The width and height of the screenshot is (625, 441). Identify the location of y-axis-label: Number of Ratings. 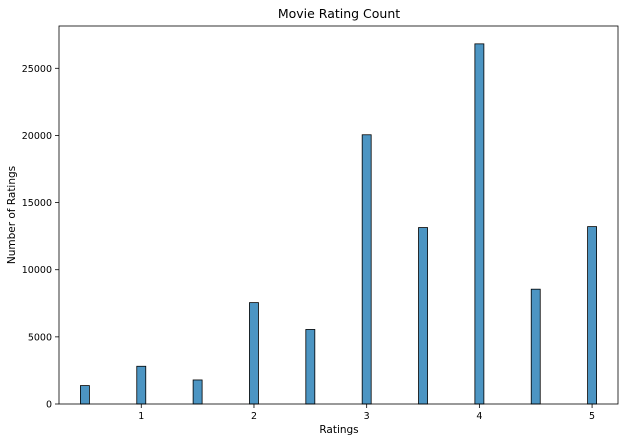
(12, 215).